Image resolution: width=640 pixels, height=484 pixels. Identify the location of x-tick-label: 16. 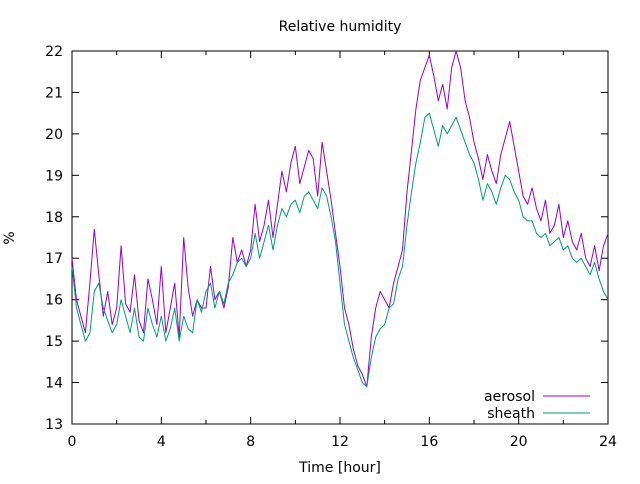
(429, 442).